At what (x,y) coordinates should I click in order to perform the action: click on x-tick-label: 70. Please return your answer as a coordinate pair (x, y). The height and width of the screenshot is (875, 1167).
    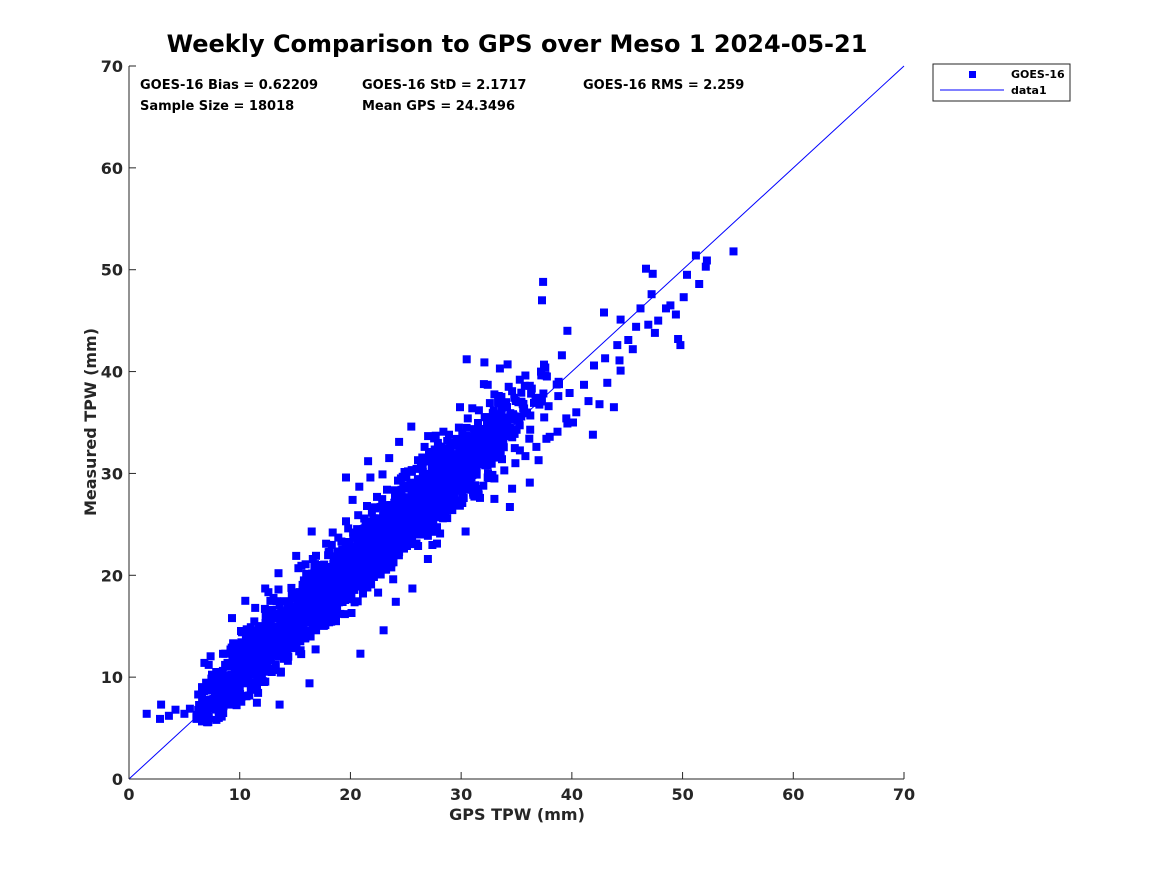
    Looking at the image, I should click on (904, 794).